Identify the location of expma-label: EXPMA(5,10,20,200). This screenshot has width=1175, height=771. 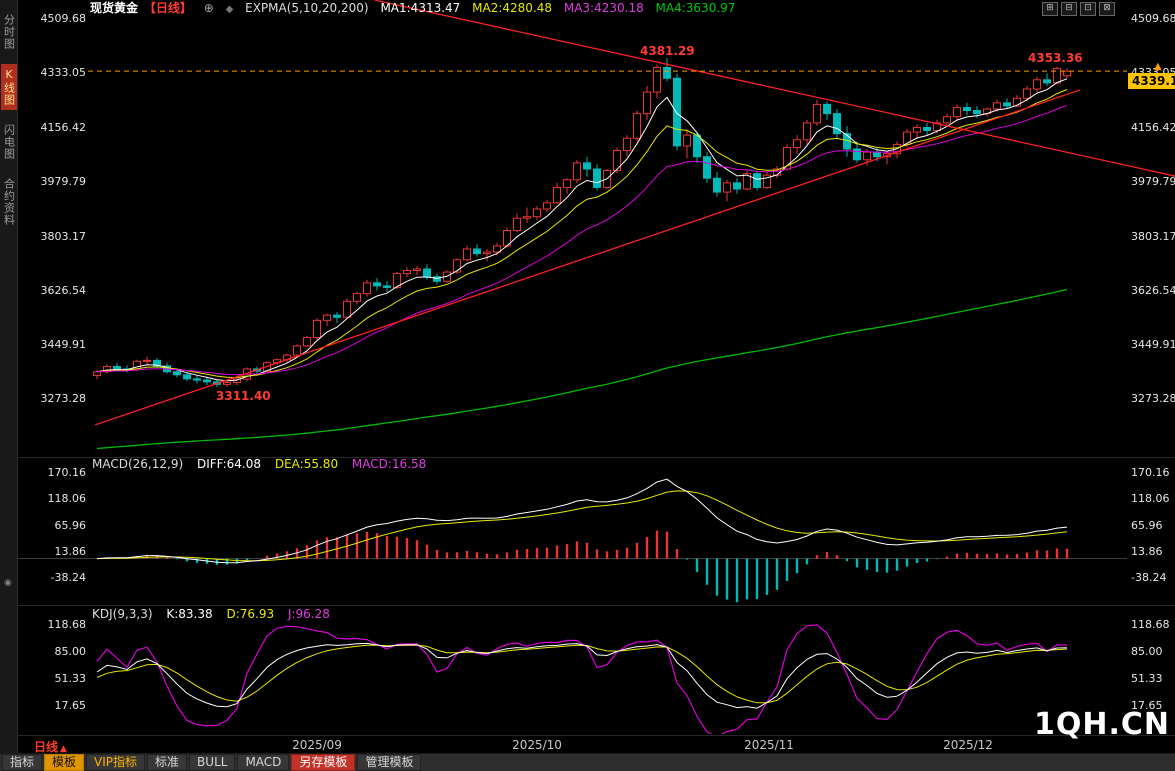
(307, 8).